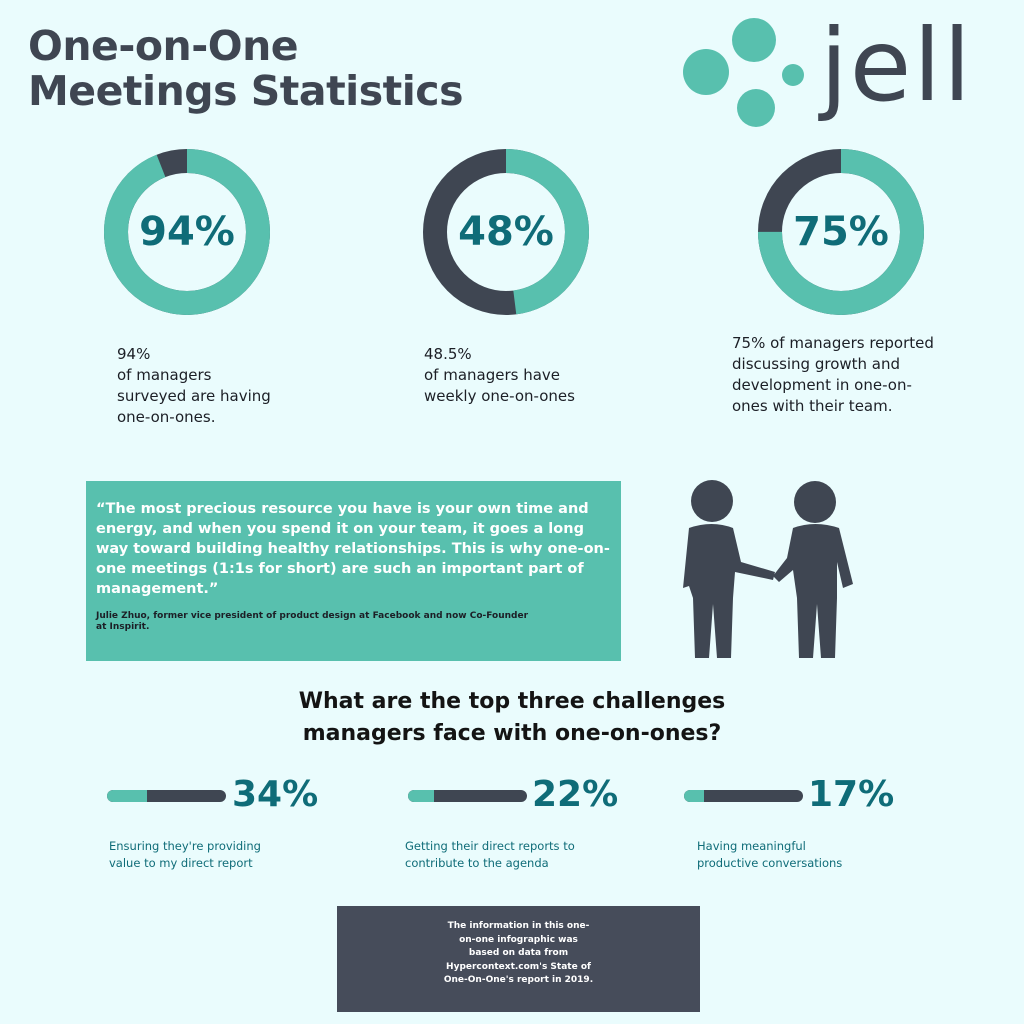 This screenshot has height=1024, width=1024. What do you see at coordinates (164, 375) in the screenshot?
I see `stat-1-line: of managers` at bounding box center [164, 375].